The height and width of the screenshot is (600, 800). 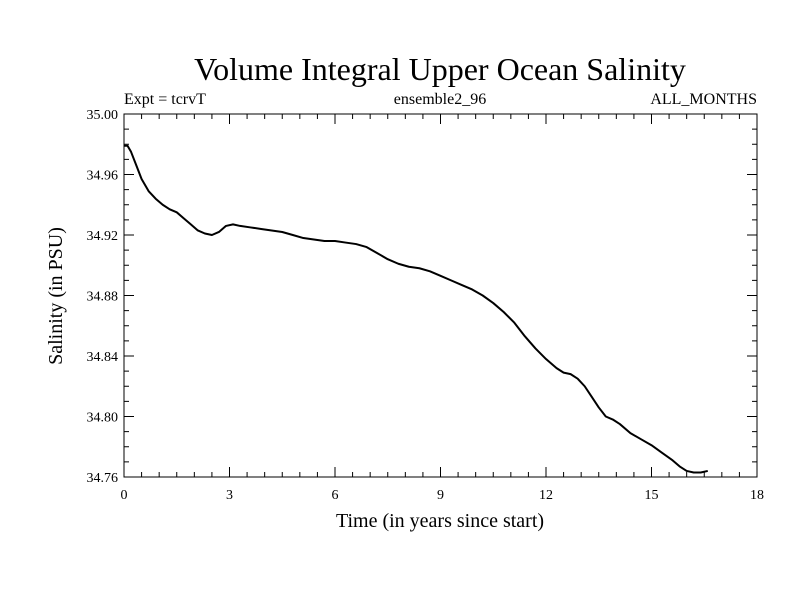 What do you see at coordinates (103, 297) in the screenshot?
I see `y-tick-label: 34.88` at bounding box center [103, 297].